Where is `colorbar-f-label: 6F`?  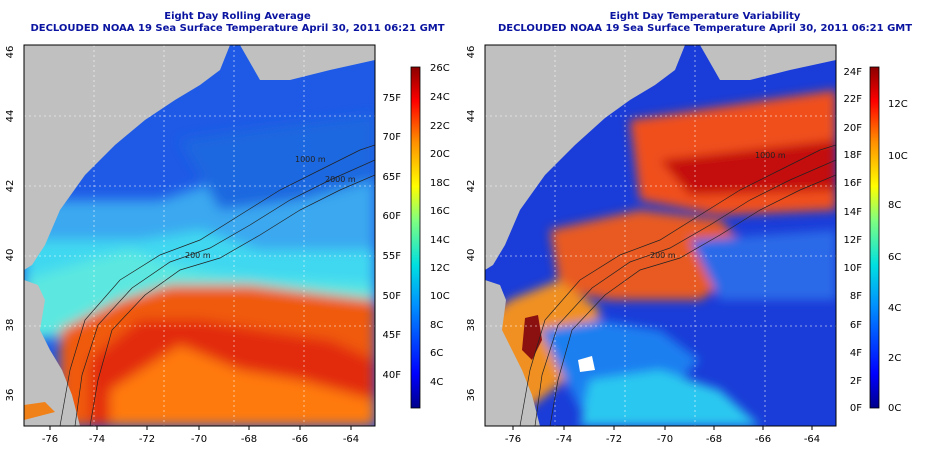 colorbar-f-label: 6F is located at coordinates (856, 325).